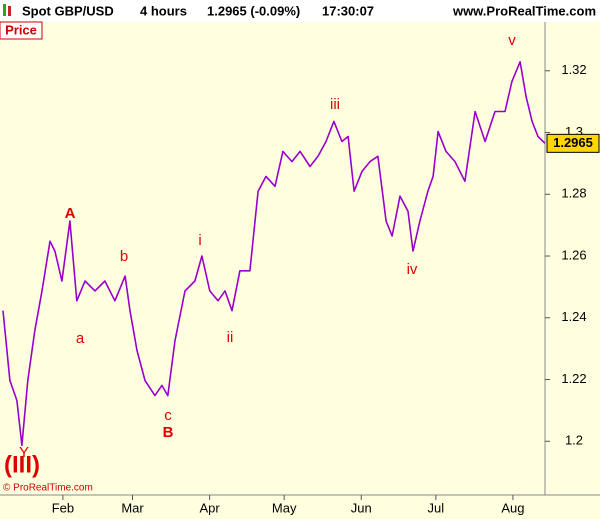  What do you see at coordinates (573, 193) in the screenshot?
I see `y-tick-label: 1.28` at bounding box center [573, 193].